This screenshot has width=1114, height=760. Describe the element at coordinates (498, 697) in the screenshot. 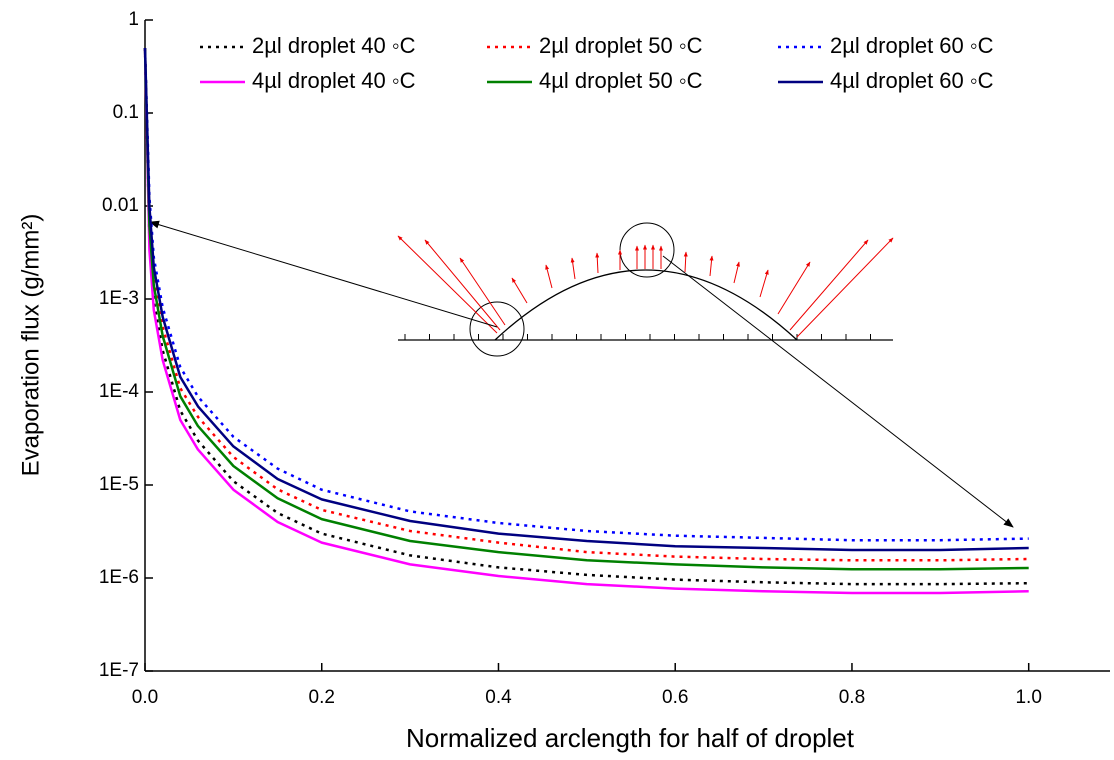

I see `x-tick-label: 0.4` at that location.